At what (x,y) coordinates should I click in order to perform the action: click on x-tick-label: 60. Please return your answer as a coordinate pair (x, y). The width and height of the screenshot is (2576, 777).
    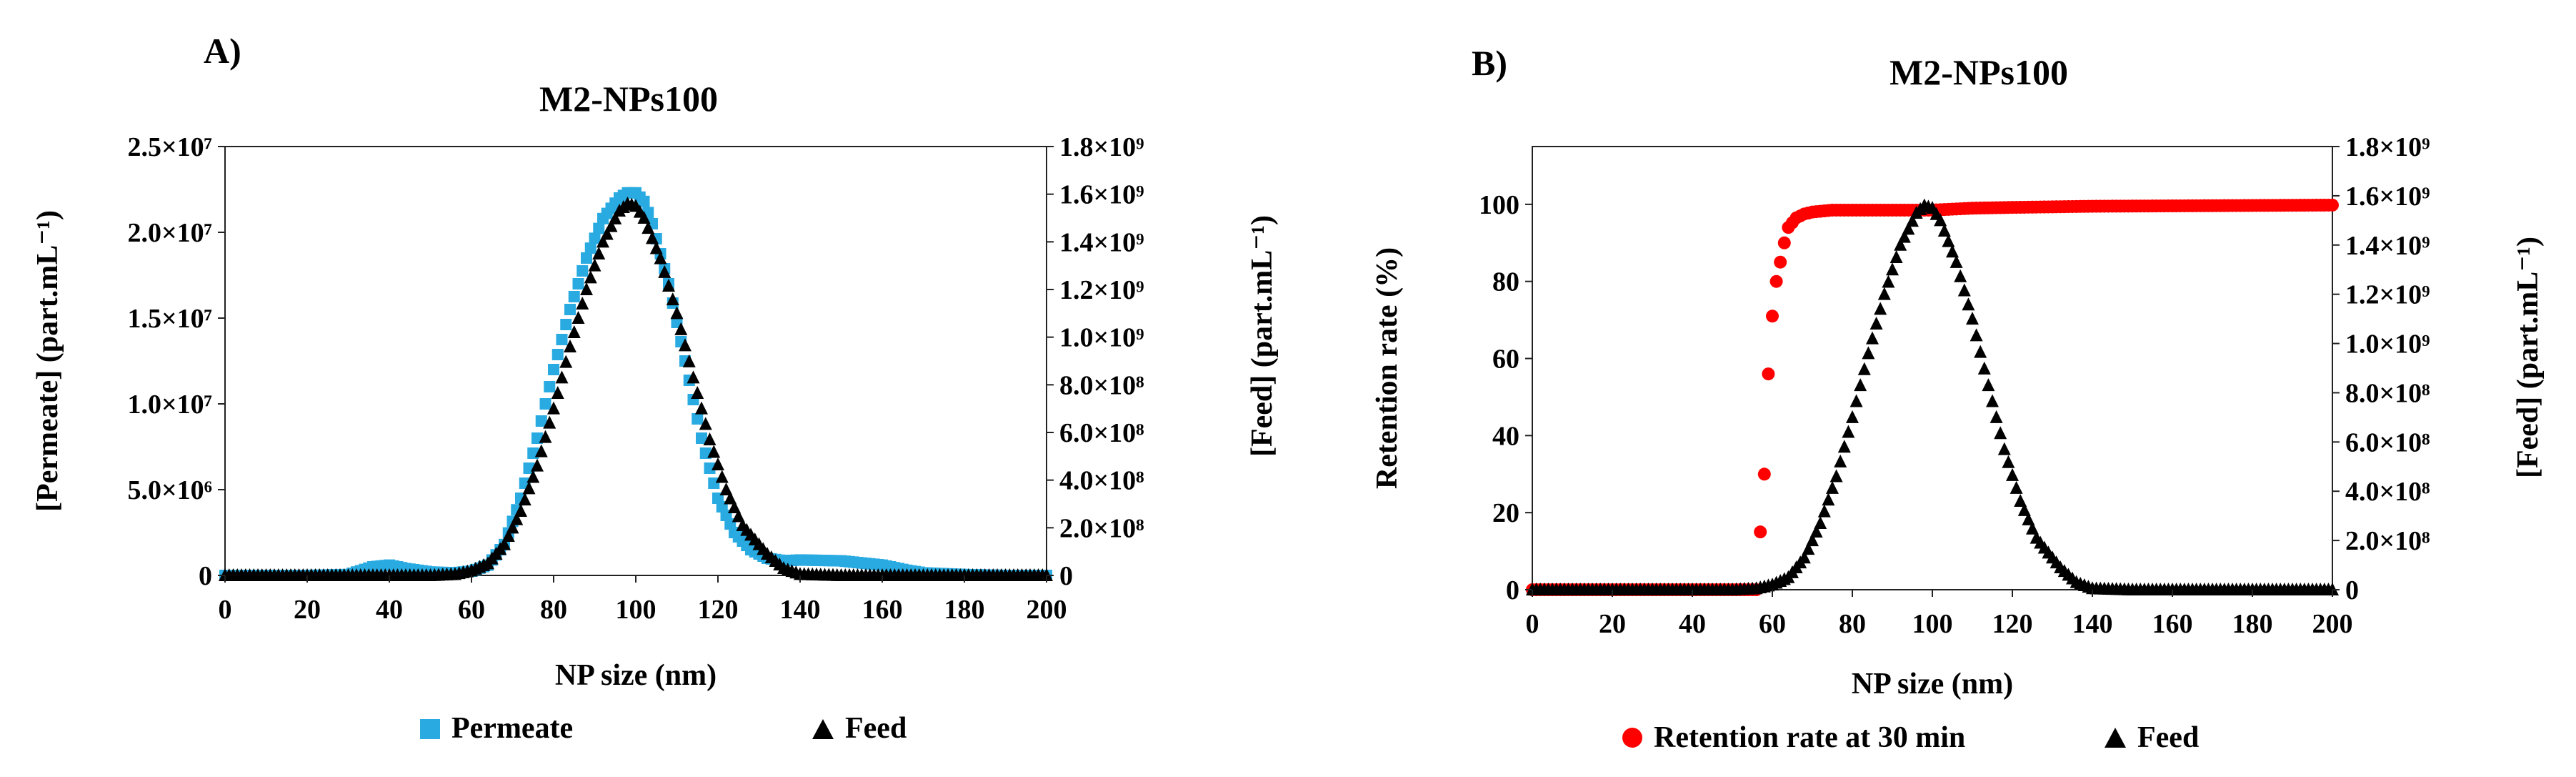
    Looking at the image, I should click on (1773, 624).